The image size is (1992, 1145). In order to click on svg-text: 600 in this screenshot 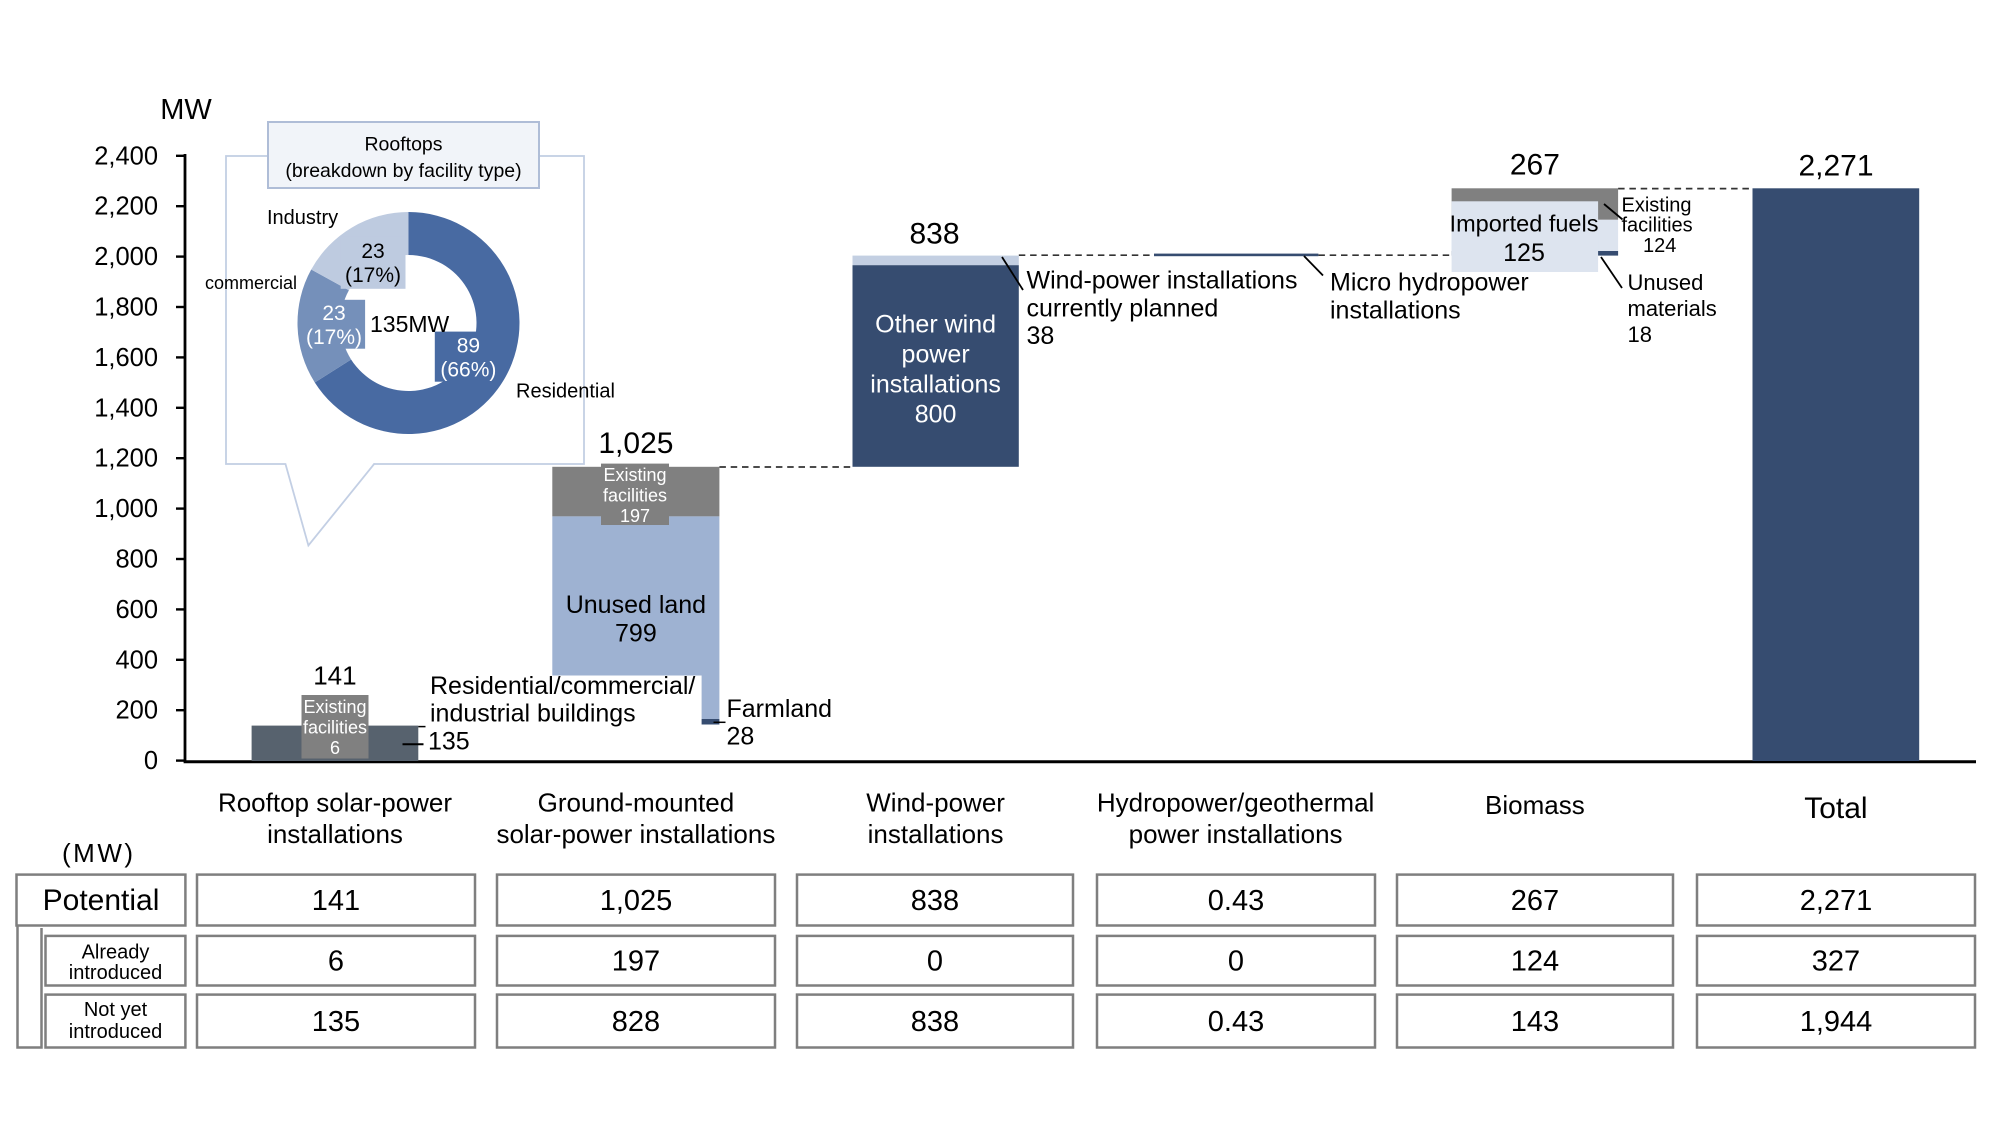, I will do `click(136, 610)`.